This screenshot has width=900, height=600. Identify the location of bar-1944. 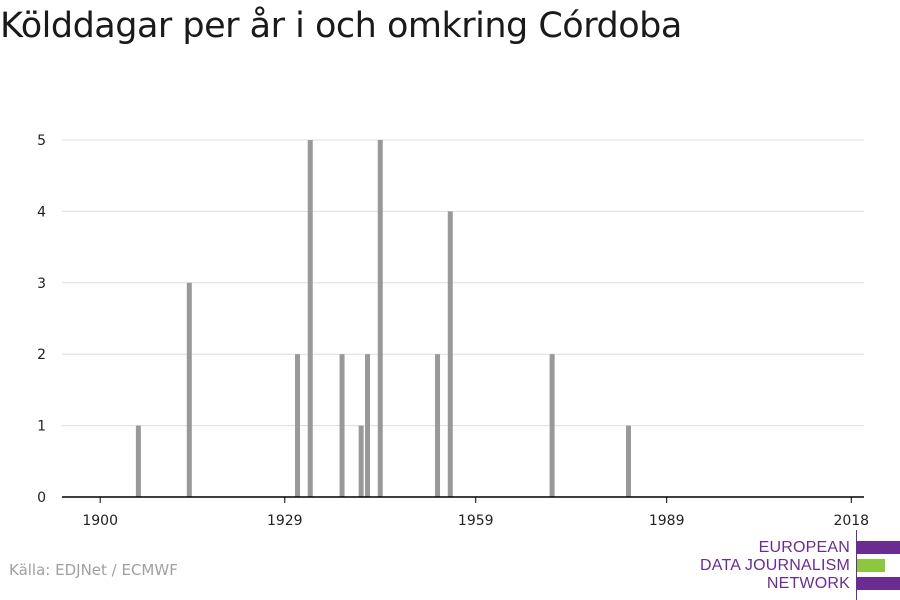
(380, 318).